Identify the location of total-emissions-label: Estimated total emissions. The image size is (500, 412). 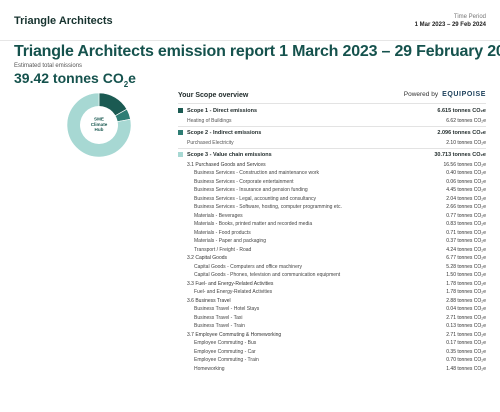
(48, 66).